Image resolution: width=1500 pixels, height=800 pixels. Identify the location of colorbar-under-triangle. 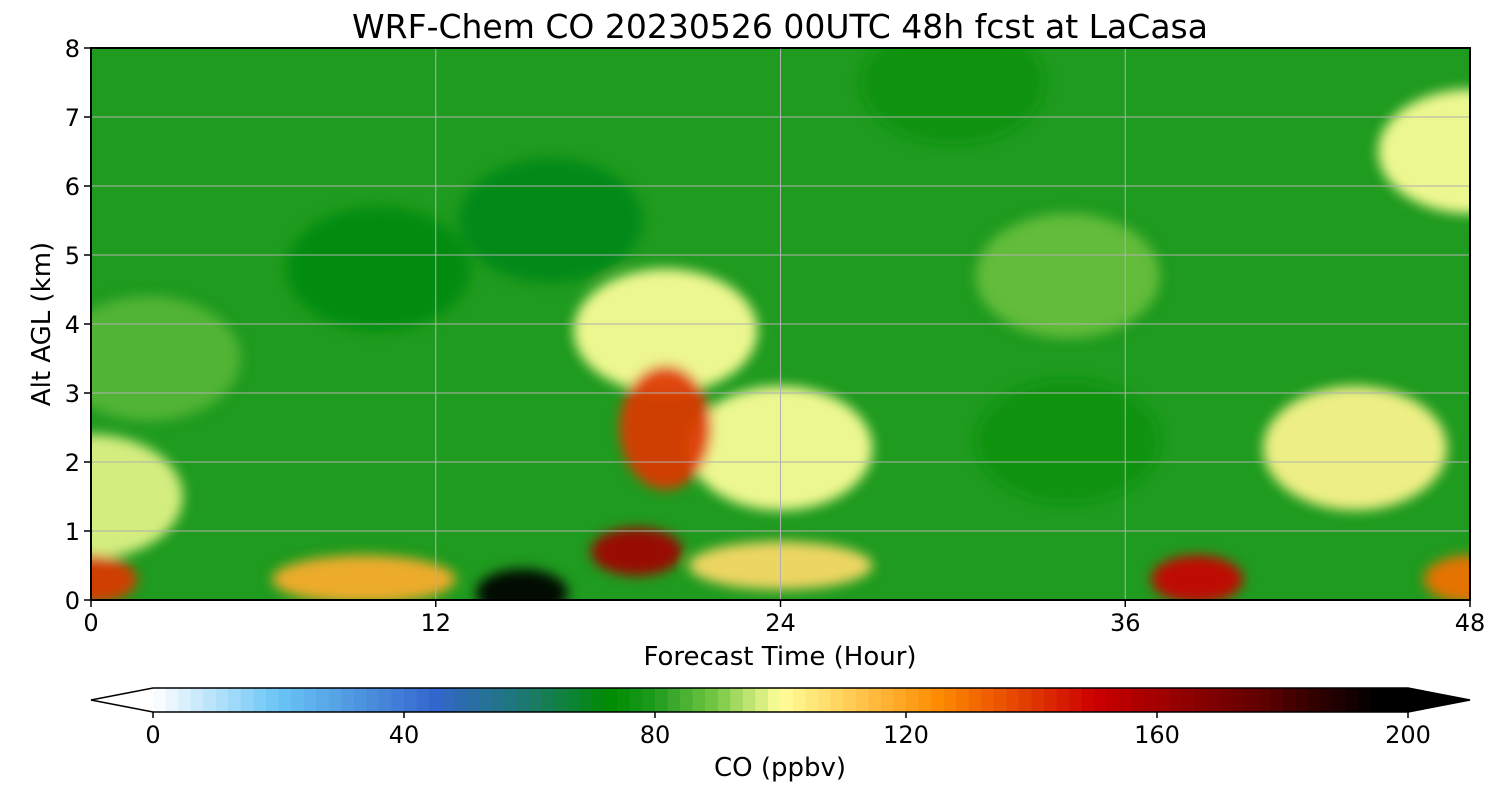
(122, 700).